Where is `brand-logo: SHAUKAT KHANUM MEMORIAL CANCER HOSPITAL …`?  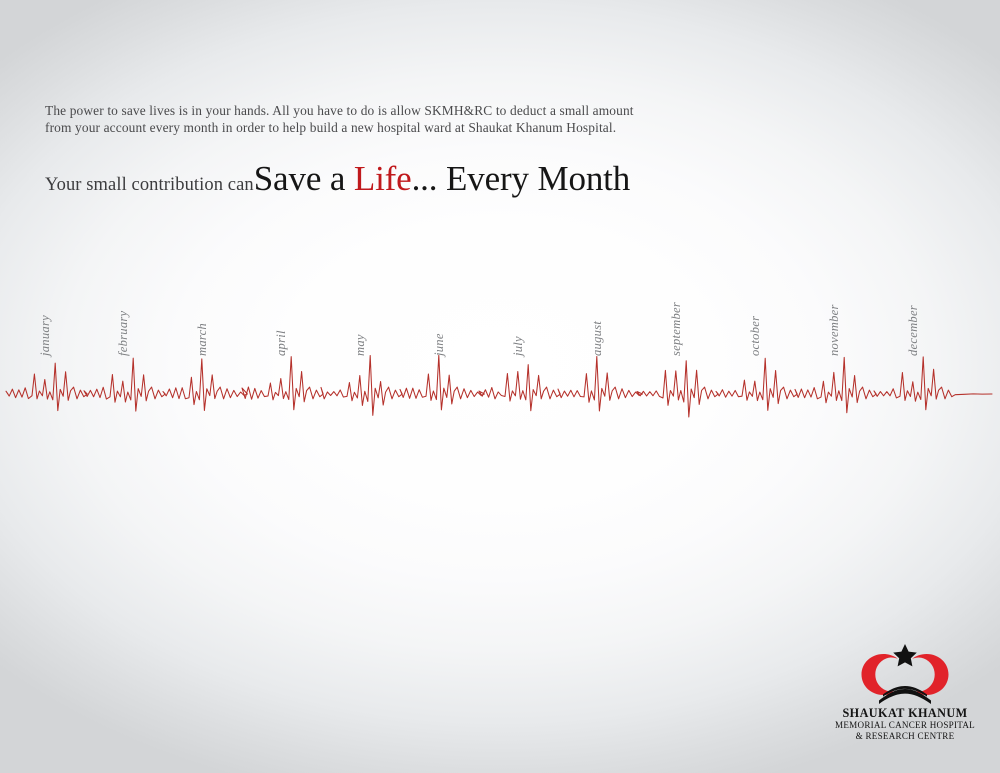
brand-logo: SHAUKAT KHANUM MEMORIAL CANCER HOSPITAL … is located at coordinates (905, 695).